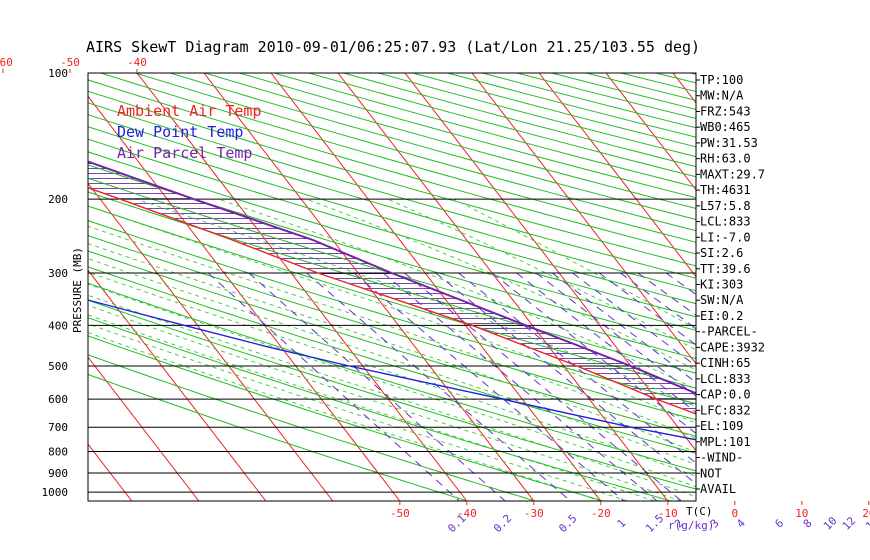 The image size is (870, 560). Describe the element at coordinates (866, 513) in the screenshot. I see `bottom-temp-label: 20` at that location.